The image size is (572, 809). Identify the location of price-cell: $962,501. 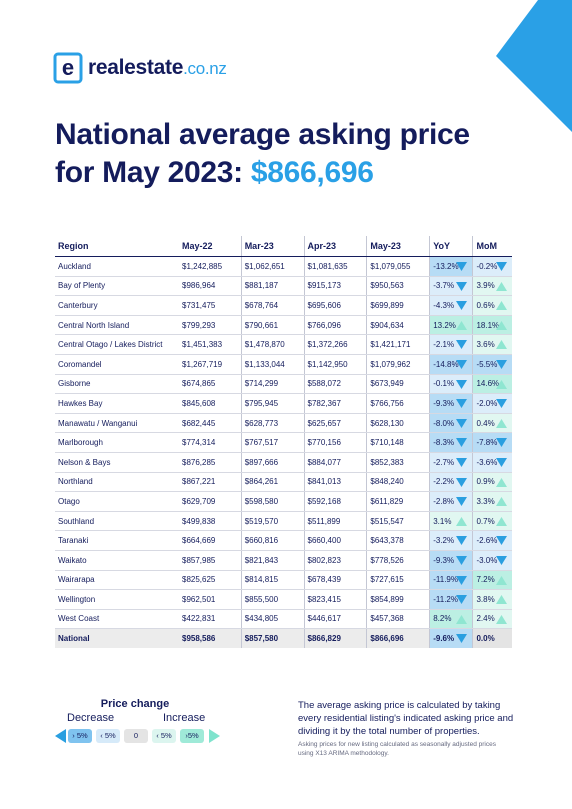
(210, 599).